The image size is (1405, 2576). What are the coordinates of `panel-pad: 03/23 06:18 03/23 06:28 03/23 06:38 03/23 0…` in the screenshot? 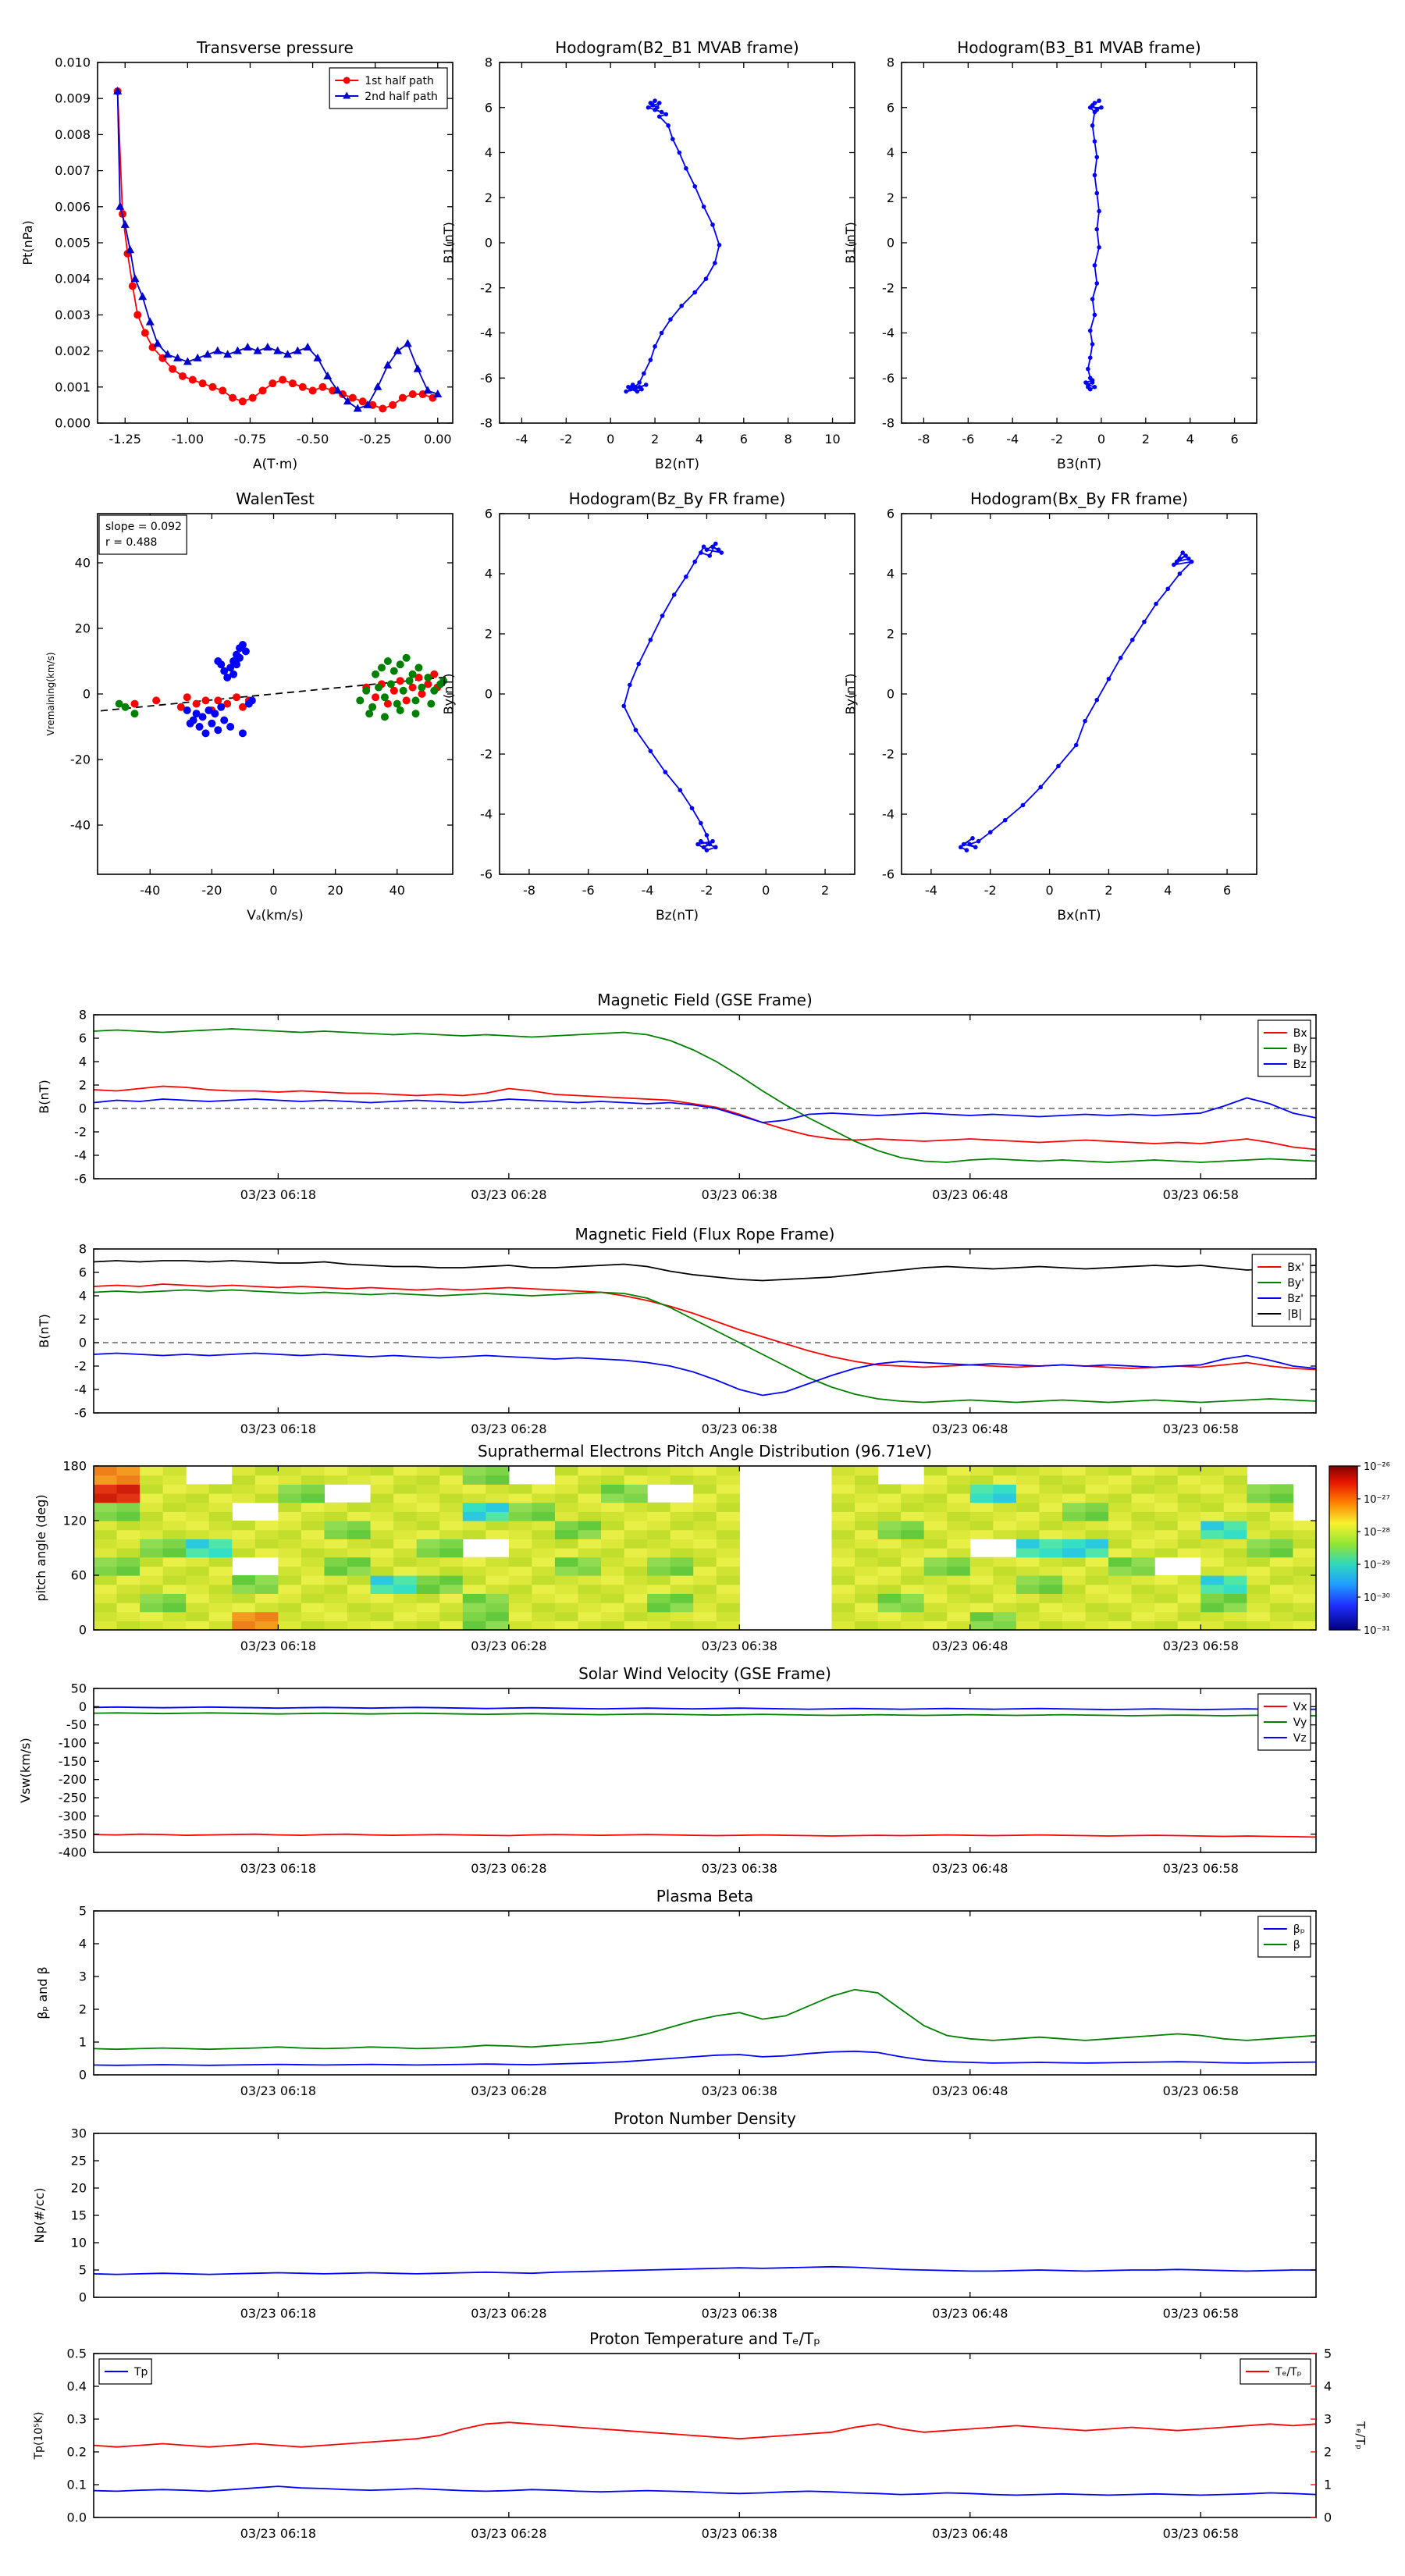 It's located at (712, 1547).